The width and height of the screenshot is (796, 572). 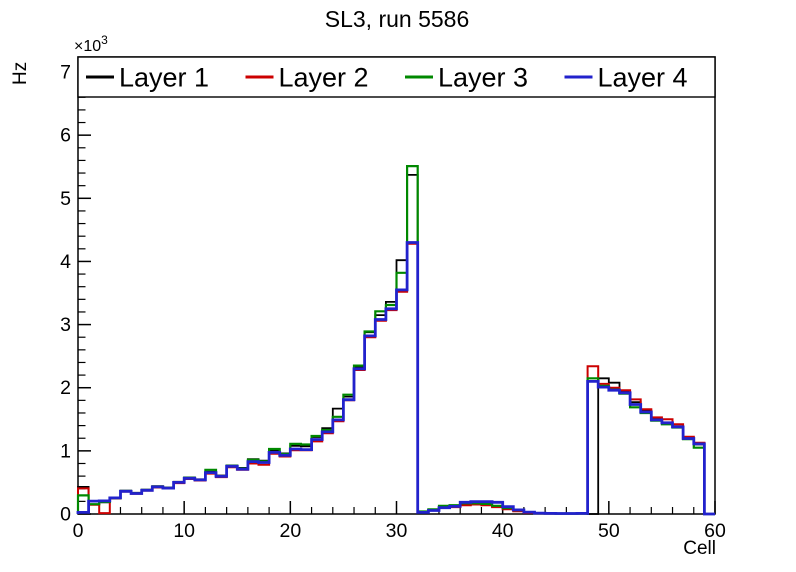 What do you see at coordinates (20, 73) in the screenshot?
I see `y-axis-label: Hz` at bounding box center [20, 73].